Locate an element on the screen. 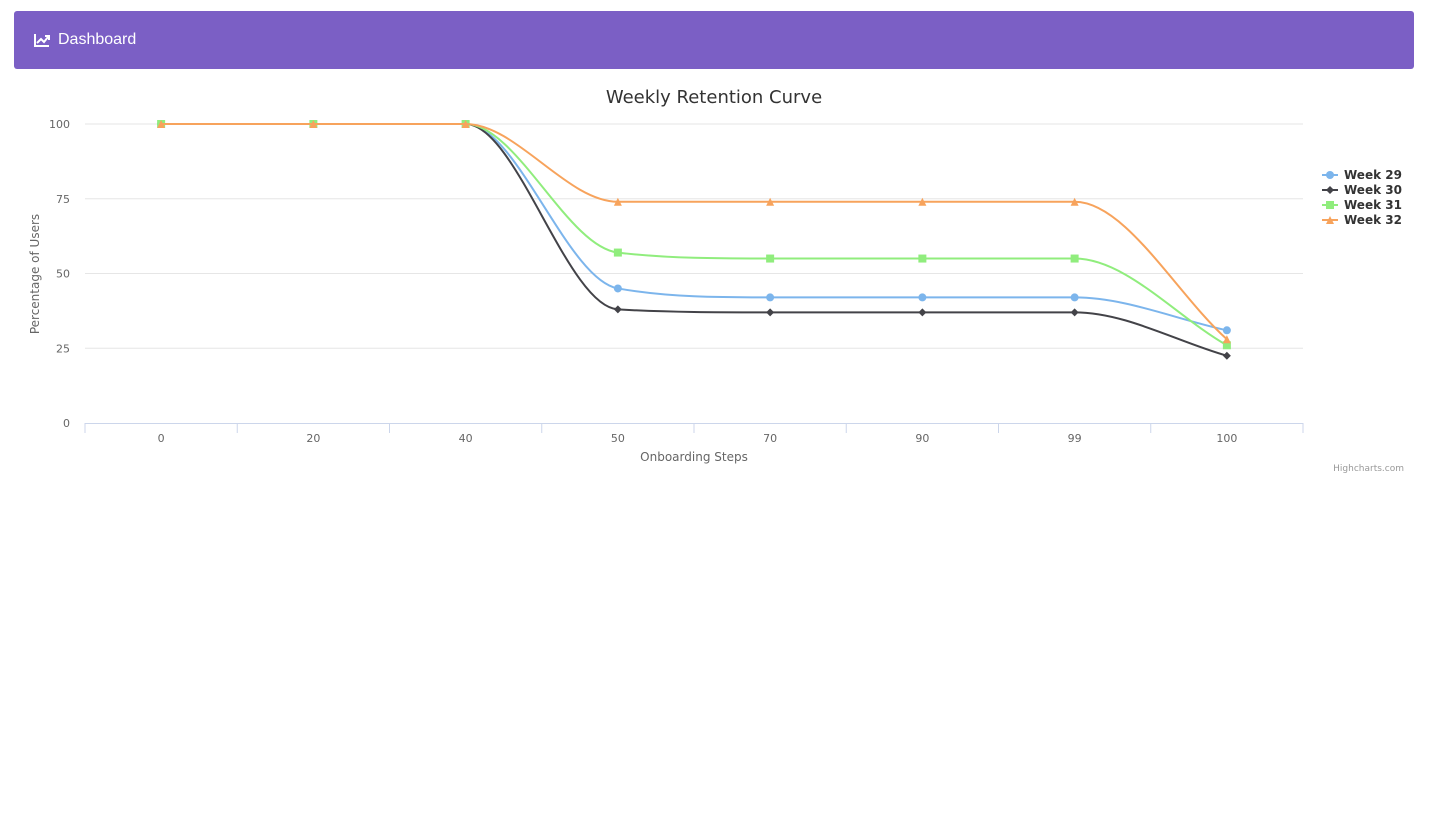 The width and height of the screenshot is (1434, 819). legend-label: Week 30 is located at coordinates (1373, 189).